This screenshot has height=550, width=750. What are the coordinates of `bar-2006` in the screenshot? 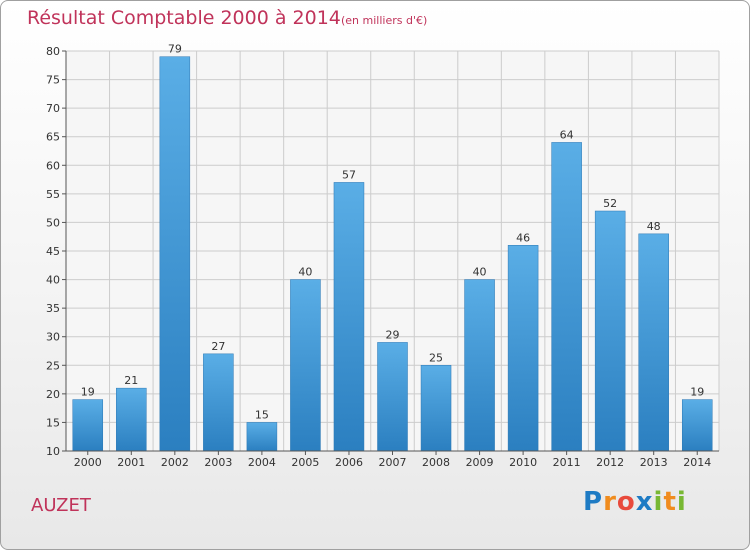 It's located at (349, 317).